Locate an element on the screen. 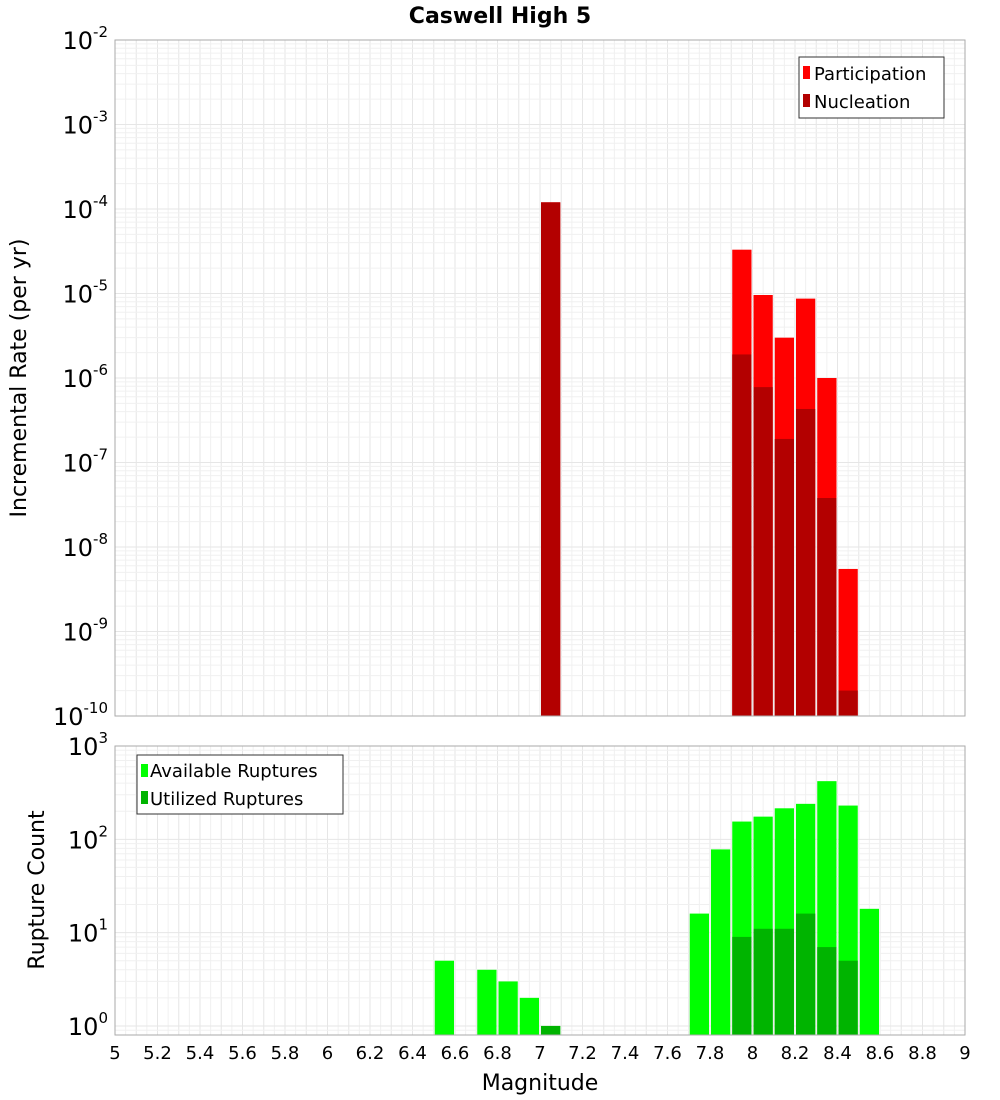  legend-swatch-nucleation is located at coordinates (806, 100).